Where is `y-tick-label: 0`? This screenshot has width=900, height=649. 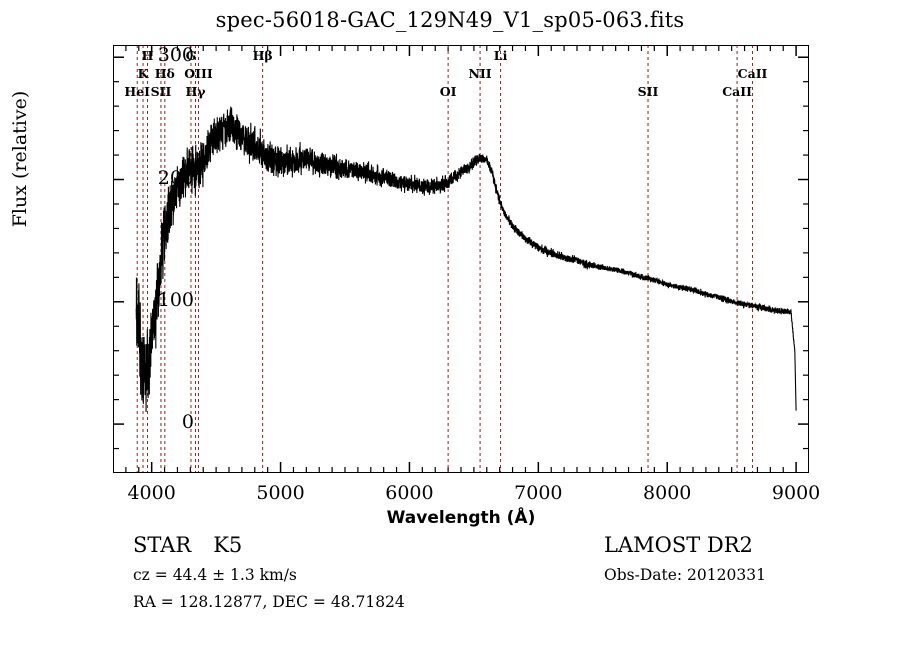
y-tick-label: 0 is located at coordinates (187, 422).